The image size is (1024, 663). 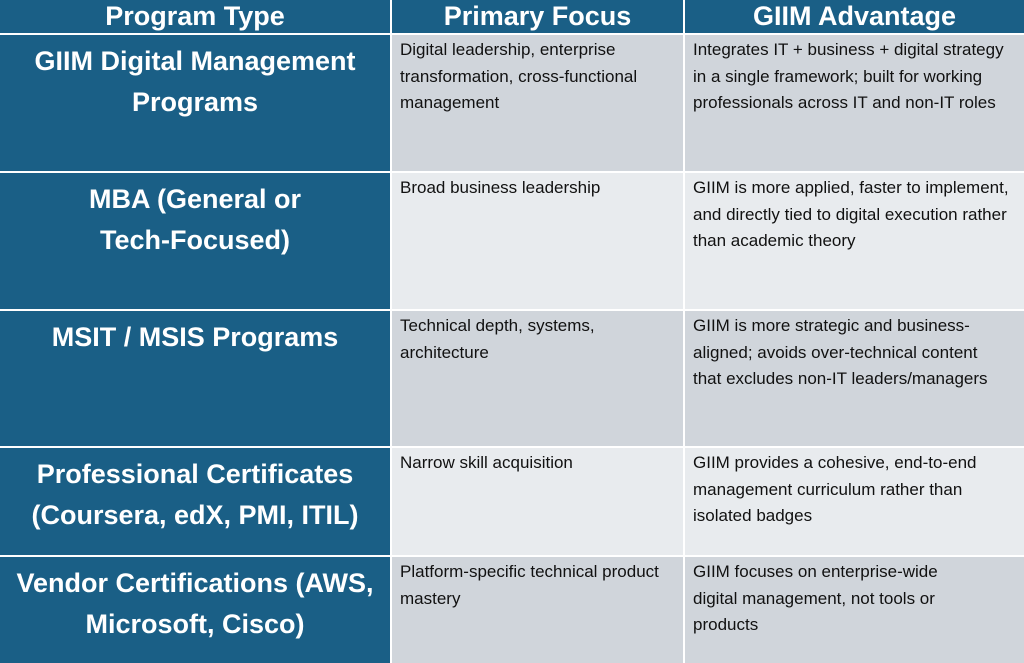 What do you see at coordinates (537, 501) in the screenshot?
I see `primary-focus-cell: Narrow skill acquisition` at bounding box center [537, 501].